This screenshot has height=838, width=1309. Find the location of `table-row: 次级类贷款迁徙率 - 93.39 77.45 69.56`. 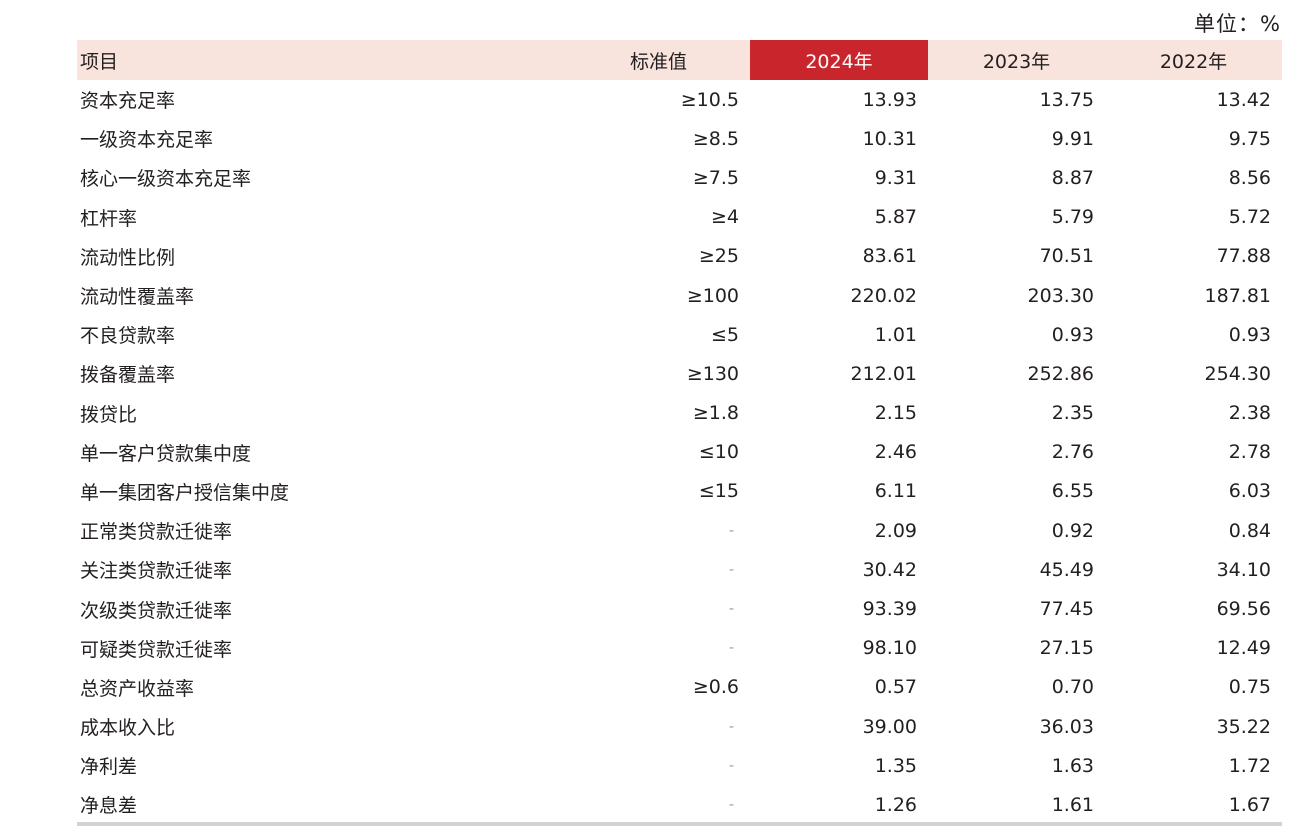

table-row: 次级类贷款迁徙率 - 93.39 77.45 69.56 is located at coordinates (679, 608).